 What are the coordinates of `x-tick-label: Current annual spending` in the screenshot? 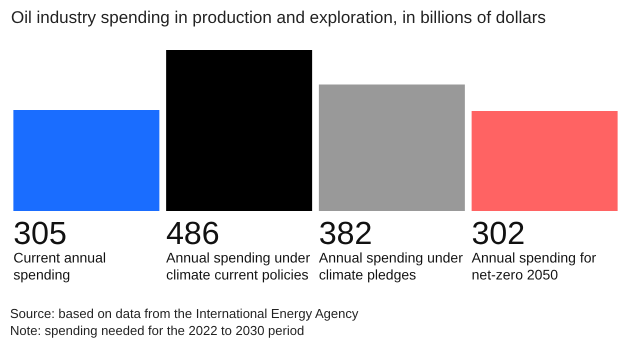 It's located at (61, 266).